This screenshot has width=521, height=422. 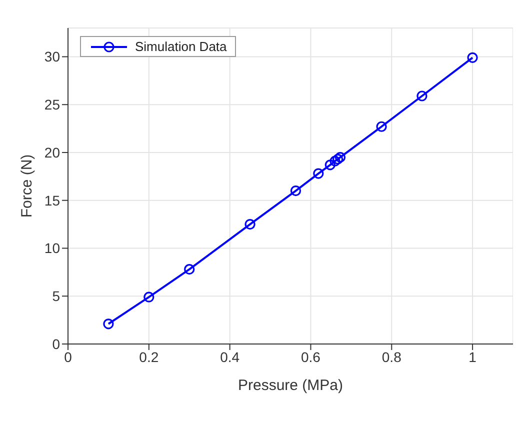 I want to click on x-axis-title: Pressure (MPa), so click(x=291, y=385).